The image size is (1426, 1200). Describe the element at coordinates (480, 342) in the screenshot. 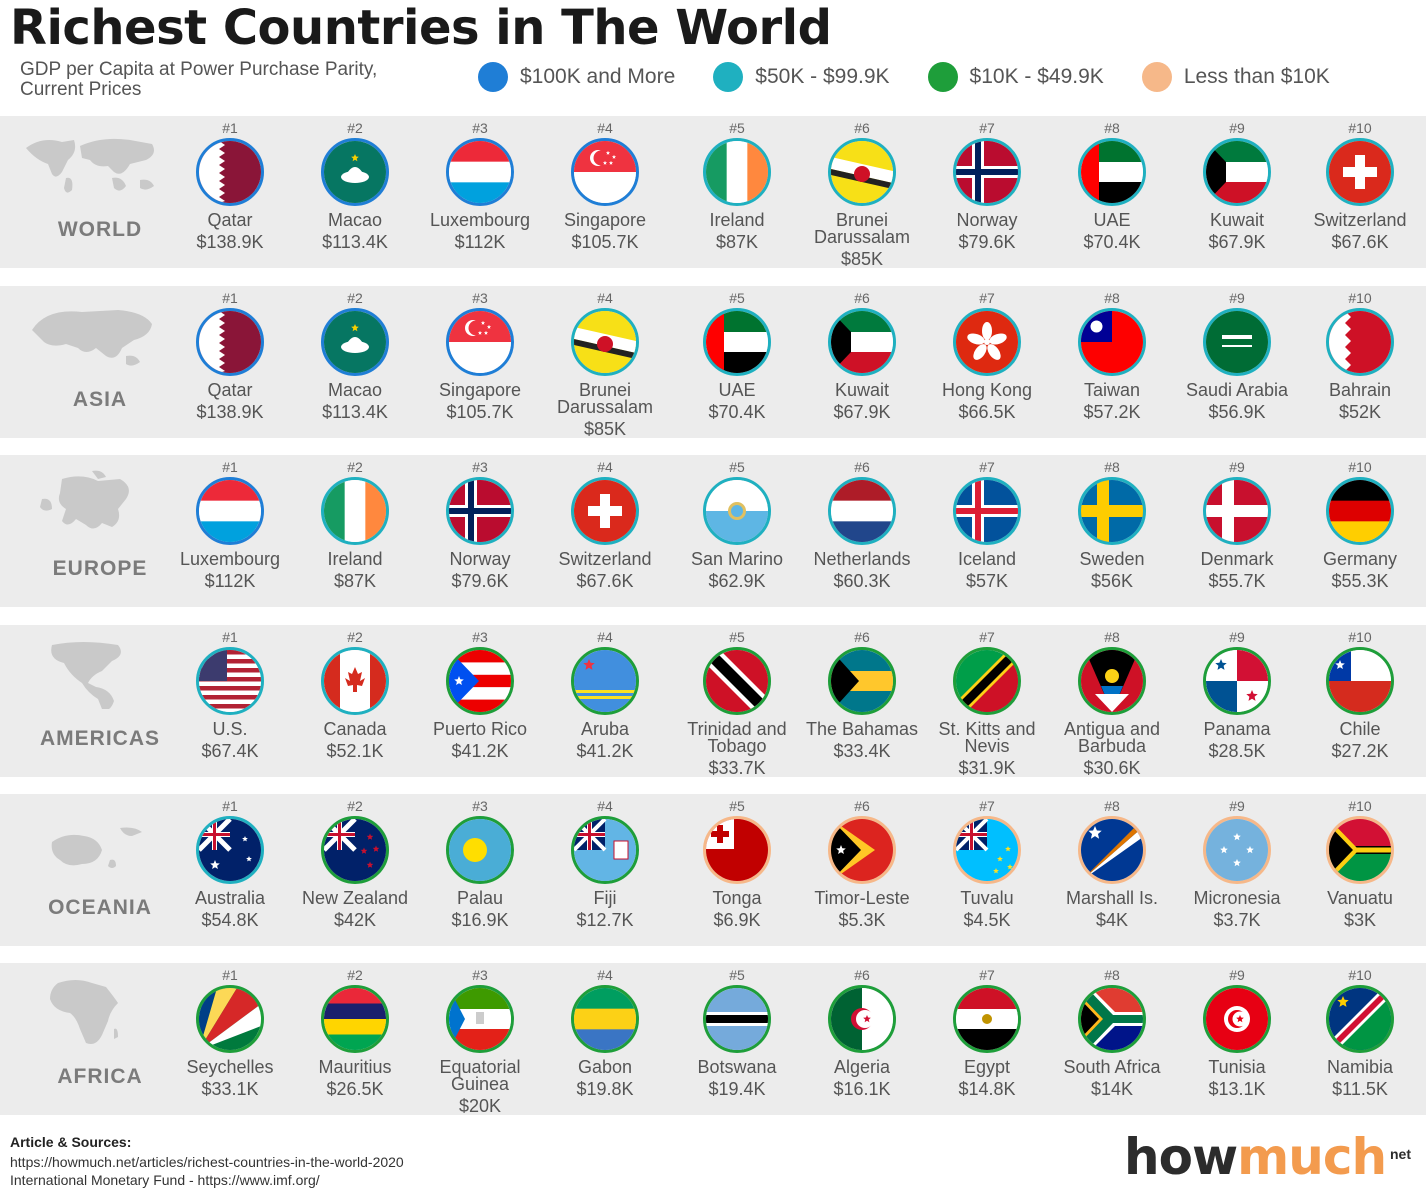

I see `singapore-flag-icon` at that location.